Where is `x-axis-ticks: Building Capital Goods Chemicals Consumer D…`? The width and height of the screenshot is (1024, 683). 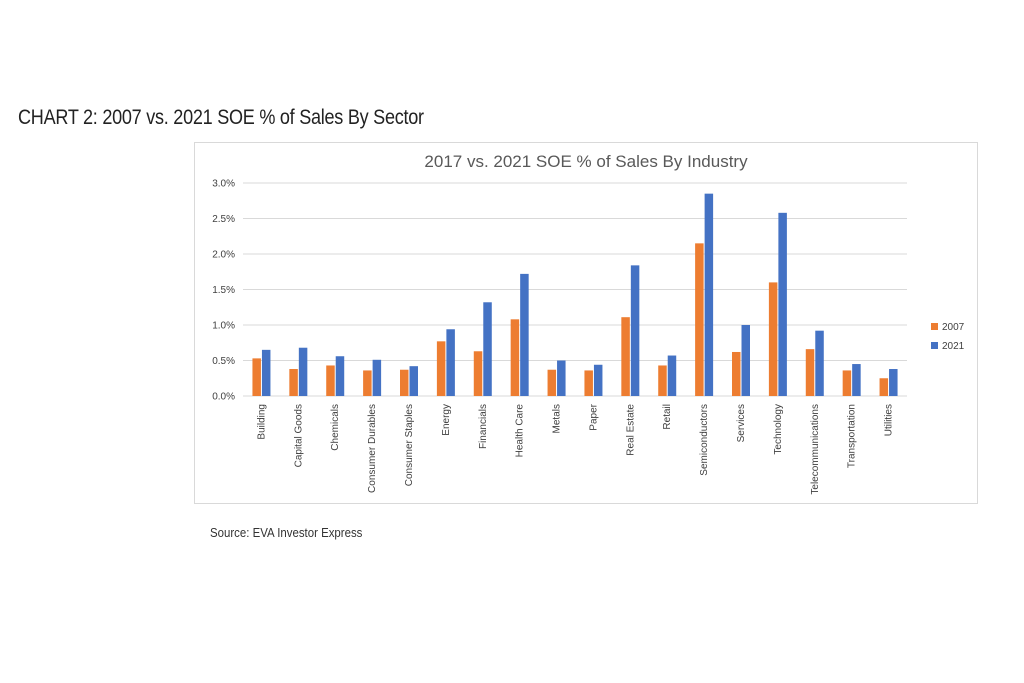 x-axis-ticks: Building Capital Goods Chemicals Consumer D… is located at coordinates (575, 448).